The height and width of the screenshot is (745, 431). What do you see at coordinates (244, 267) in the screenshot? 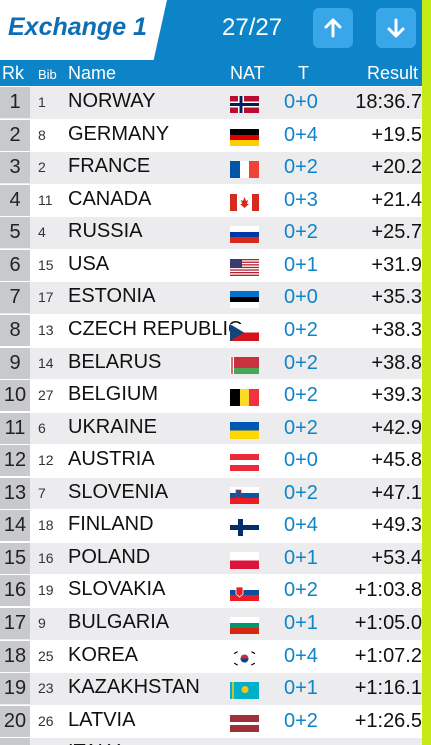
I see `usa-flag-icon` at bounding box center [244, 267].